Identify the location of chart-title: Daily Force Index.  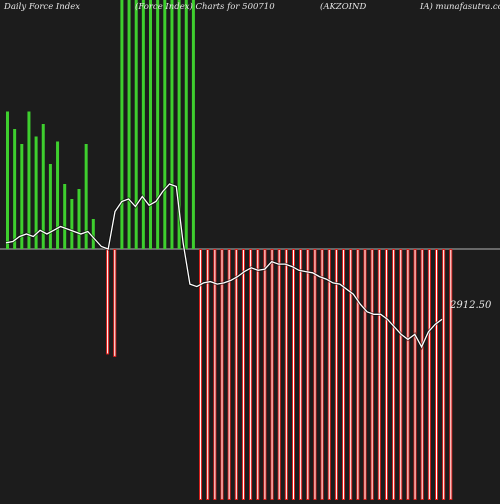
(42, 7).